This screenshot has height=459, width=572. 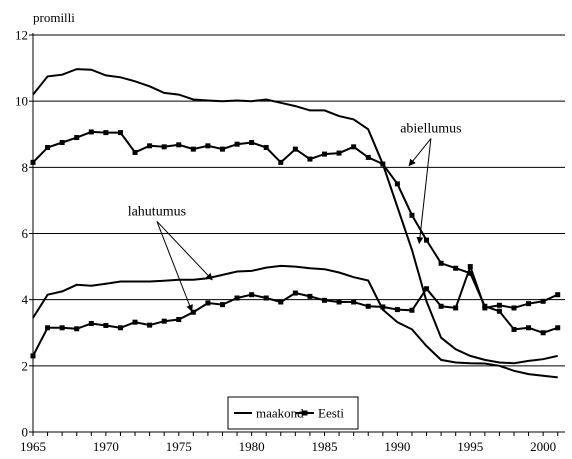 What do you see at coordinates (179, 446) in the screenshot?
I see `x-tick-label: 1975` at bounding box center [179, 446].